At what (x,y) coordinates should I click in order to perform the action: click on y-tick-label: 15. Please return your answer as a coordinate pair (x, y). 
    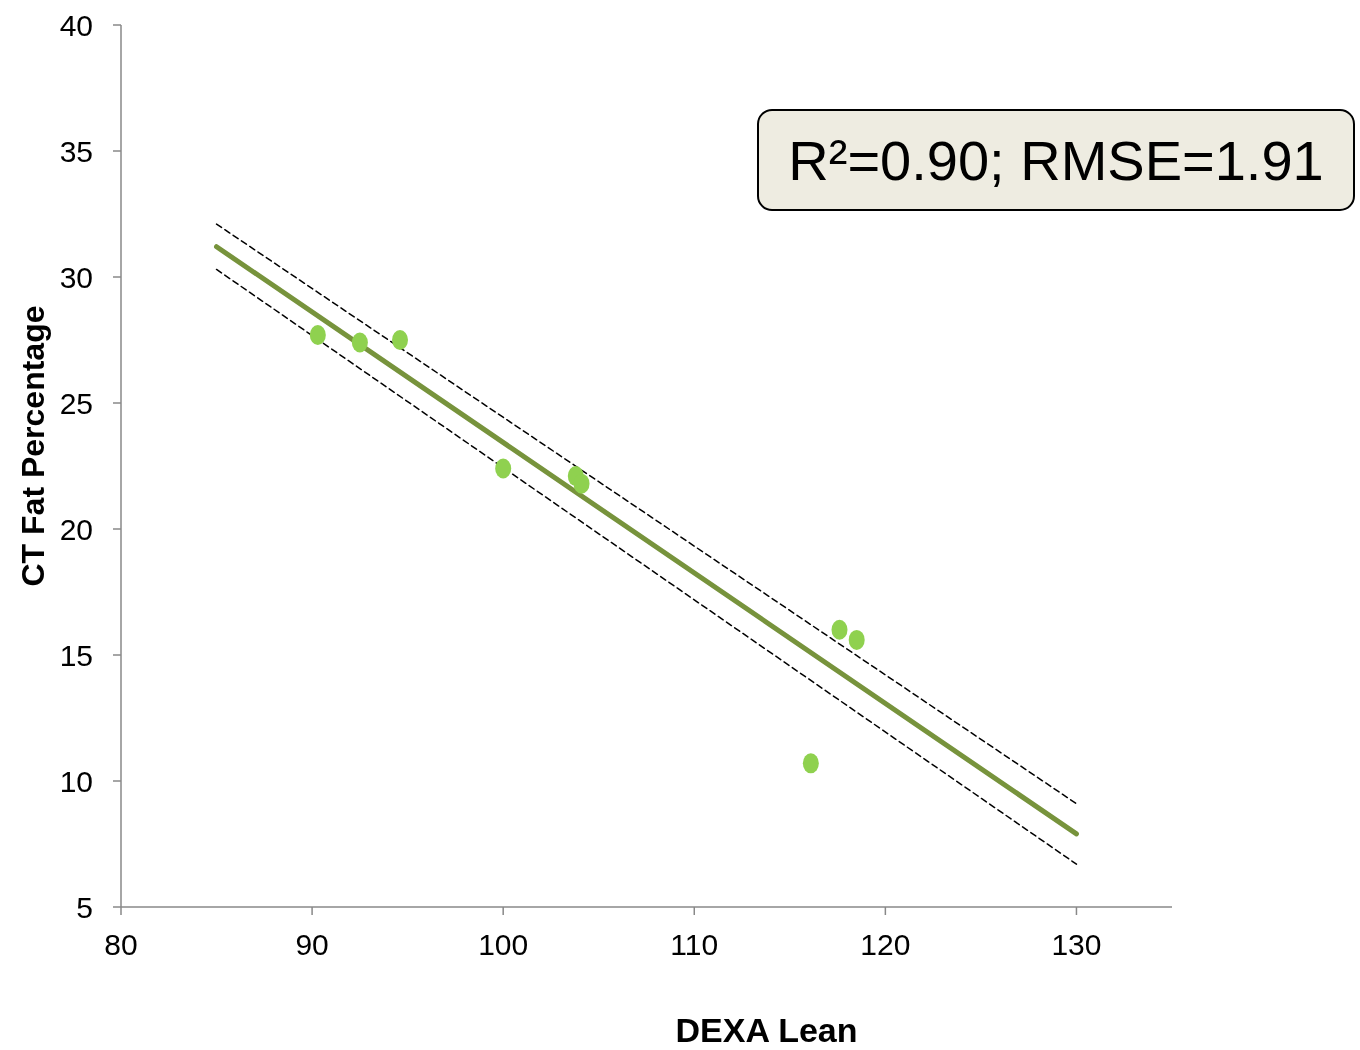
    Looking at the image, I should click on (76, 655).